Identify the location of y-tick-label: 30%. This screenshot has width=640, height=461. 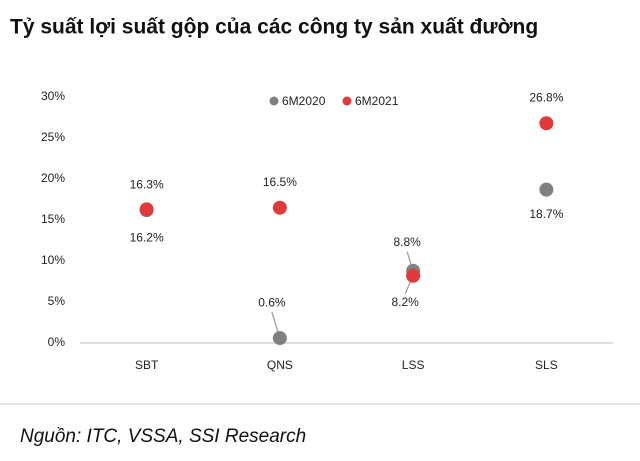
(53, 96).